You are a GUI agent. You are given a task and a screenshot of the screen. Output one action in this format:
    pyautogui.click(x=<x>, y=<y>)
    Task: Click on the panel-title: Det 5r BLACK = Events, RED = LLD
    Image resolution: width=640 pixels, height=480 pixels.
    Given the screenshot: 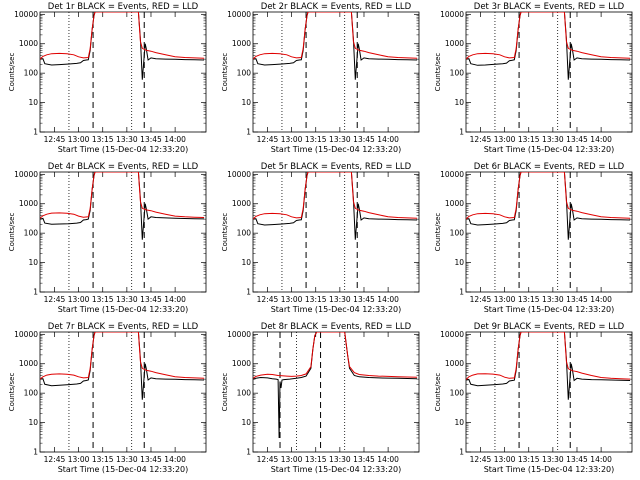 What is the action you would take?
    pyautogui.click(x=336, y=167)
    